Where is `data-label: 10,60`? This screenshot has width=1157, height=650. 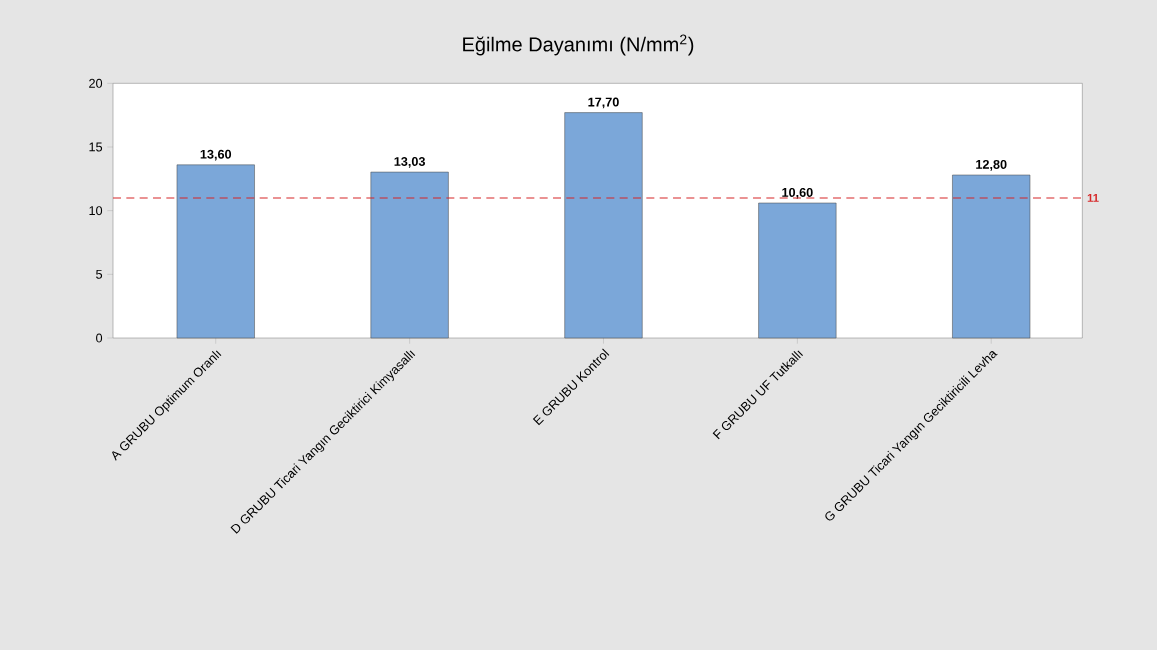
data-label: 10,60 is located at coordinates (797, 193).